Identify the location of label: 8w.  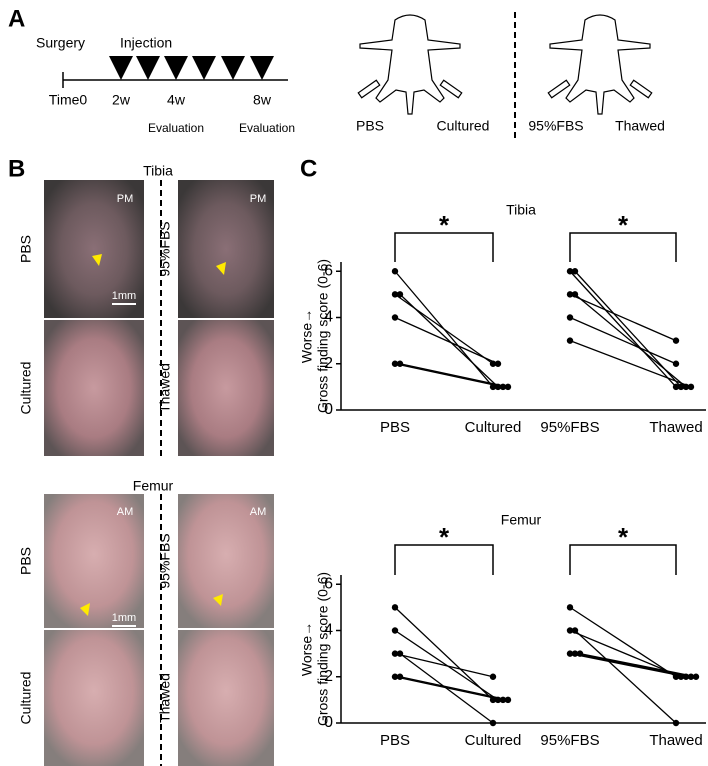
(262, 100).